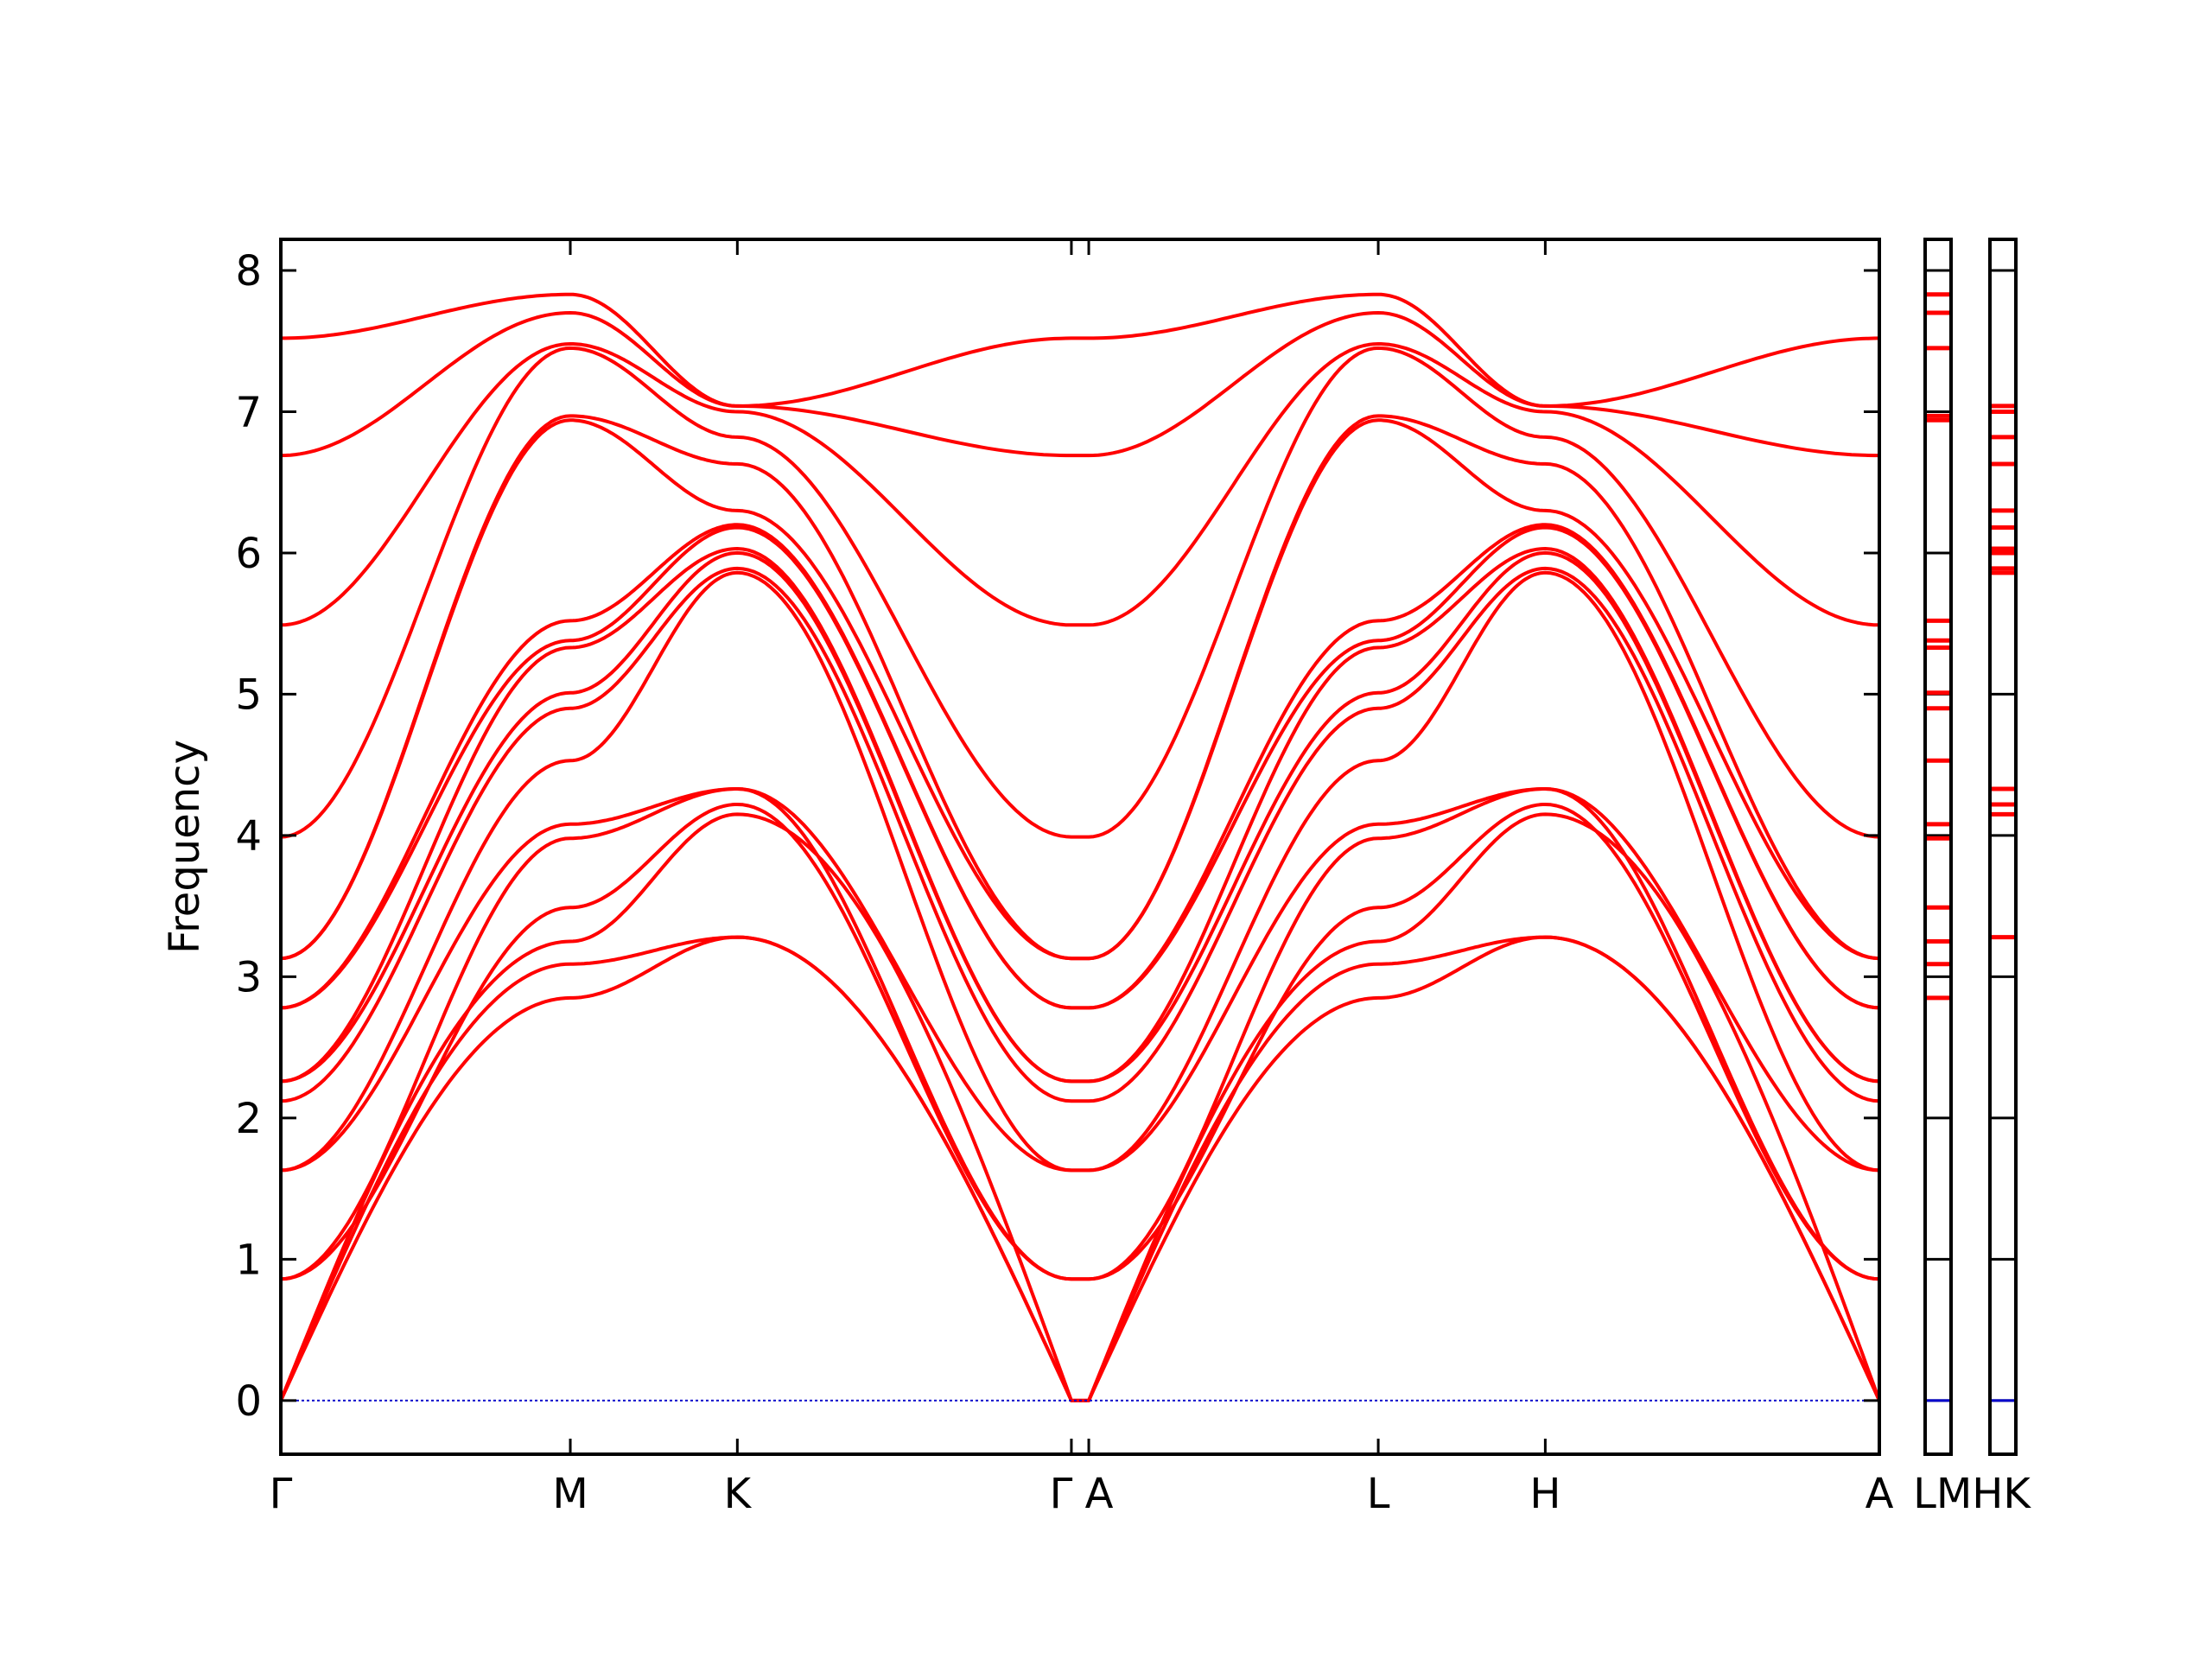 Image resolution: width=2212 pixels, height=1659 pixels. What do you see at coordinates (1972, 1494) in the screenshot?
I see `side-panel-label: LMHK` at bounding box center [1972, 1494].